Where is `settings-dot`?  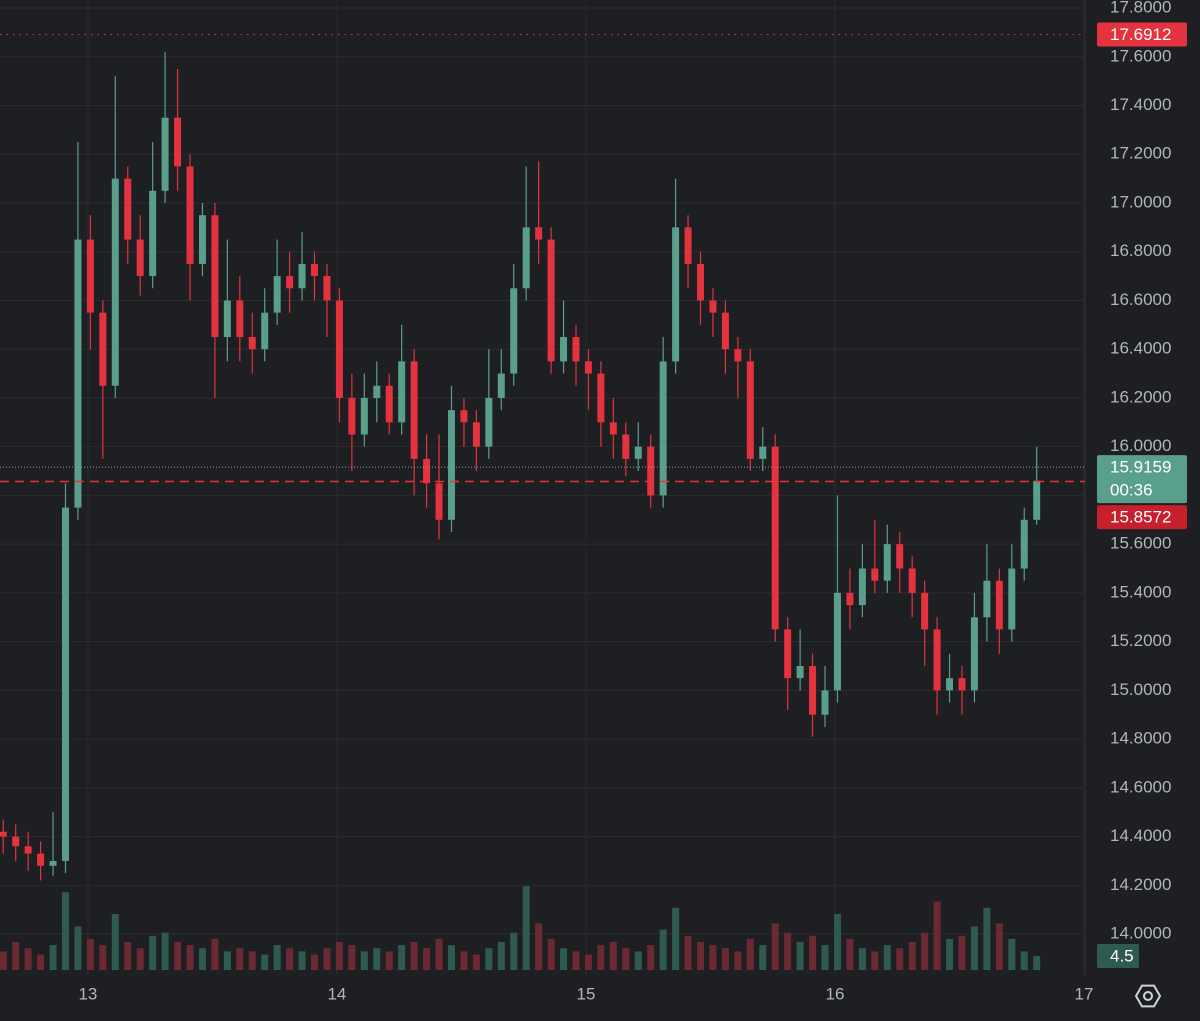
settings-dot is located at coordinates (1148, 996).